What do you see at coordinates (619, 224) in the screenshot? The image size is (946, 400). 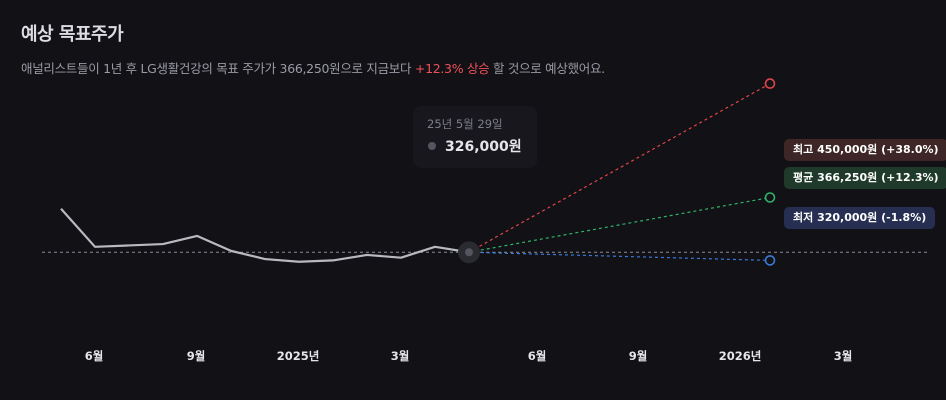 I see `forecast-line-avg` at bounding box center [619, 224].